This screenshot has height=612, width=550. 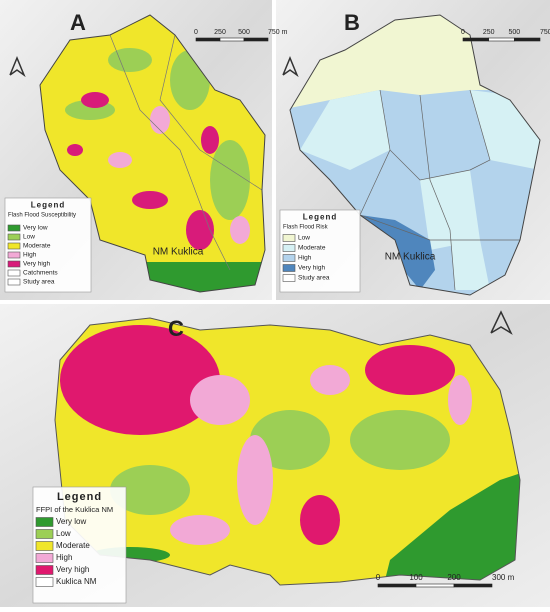 I want to click on scale-label: 300 m, so click(x=503, y=577).